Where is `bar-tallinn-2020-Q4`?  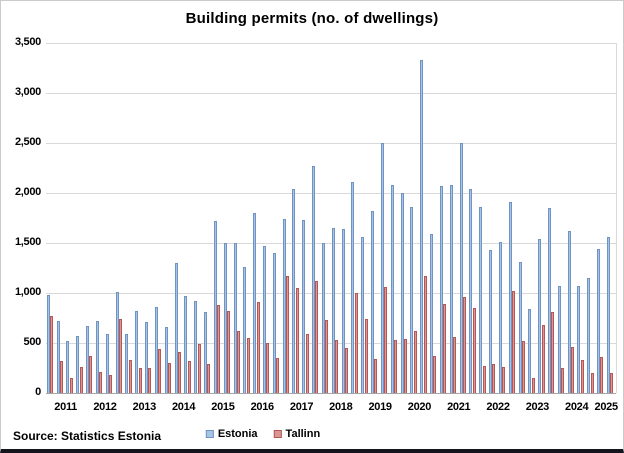 bar-tallinn-2020-Q4 is located at coordinates (435, 374).